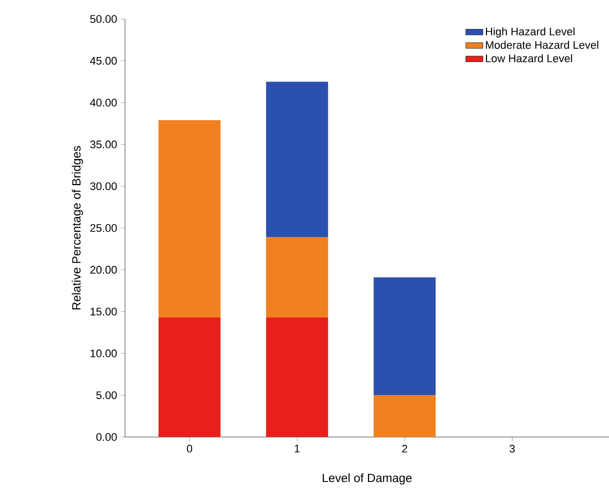 The height and width of the screenshot is (501, 609). What do you see at coordinates (103, 102) in the screenshot?
I see `y-tick-label: 40.00` at bounding box center [103, 102].